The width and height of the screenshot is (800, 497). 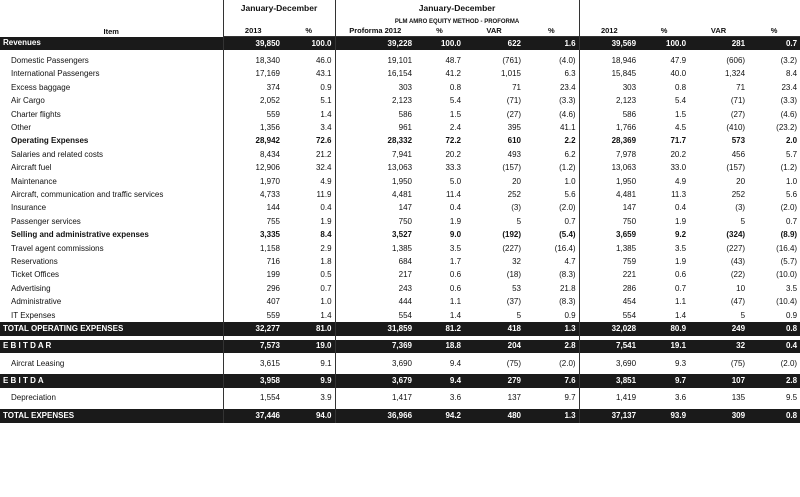 I want to click on cell-value: 5.6, so click(x=570, y=194).